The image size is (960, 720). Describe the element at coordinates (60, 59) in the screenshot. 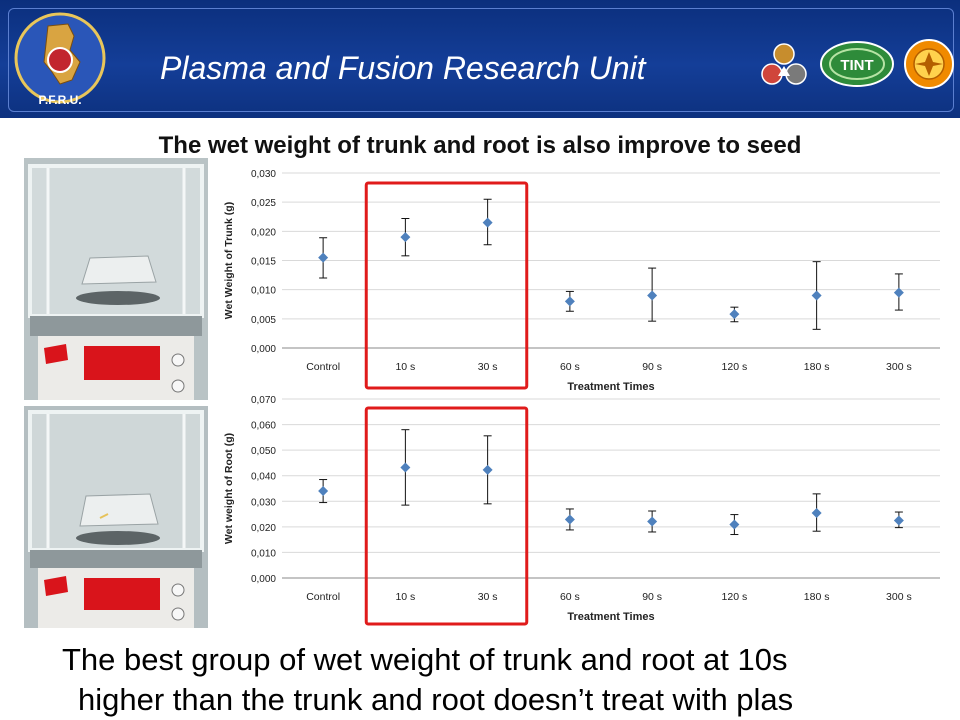

I see `pfru-logo-icon: P.F.R.U.` at that location.